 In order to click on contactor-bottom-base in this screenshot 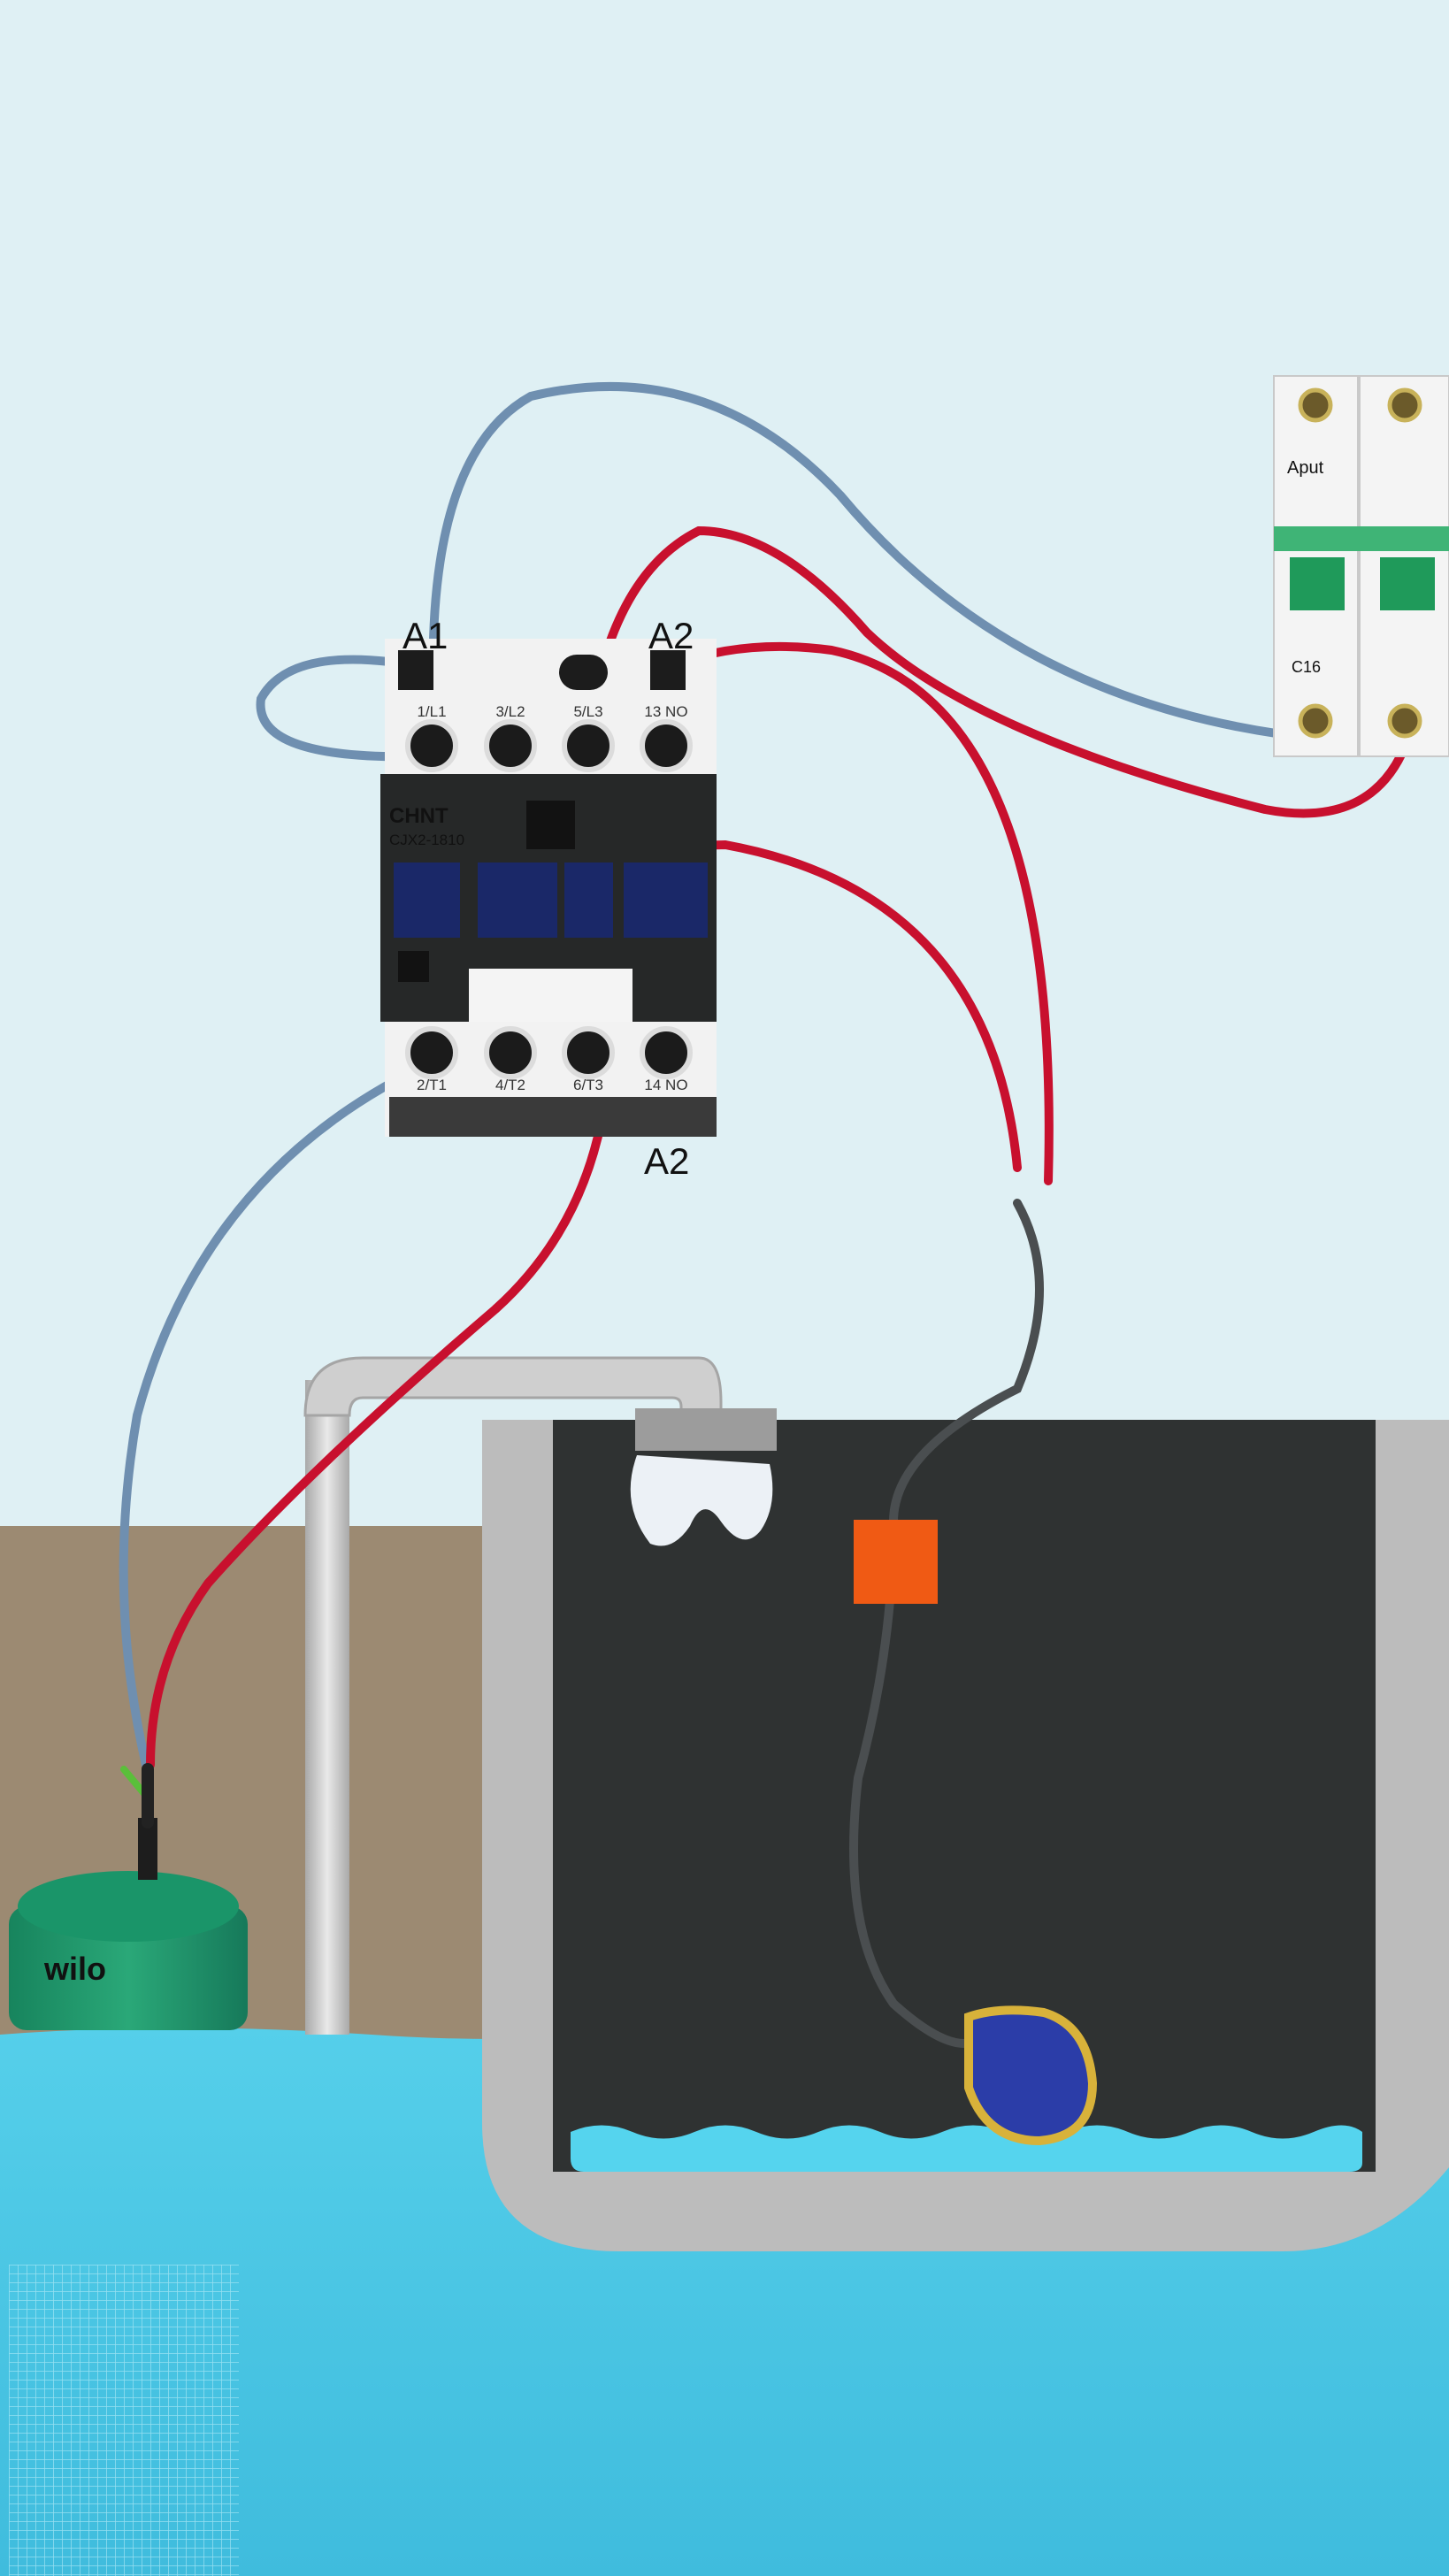, I will do `click(553, 1117)`.